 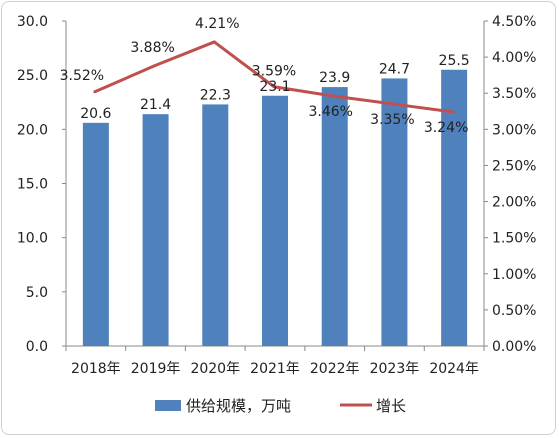 I want to click on x-tick-label: 2023年, so click(x=395, y=369).